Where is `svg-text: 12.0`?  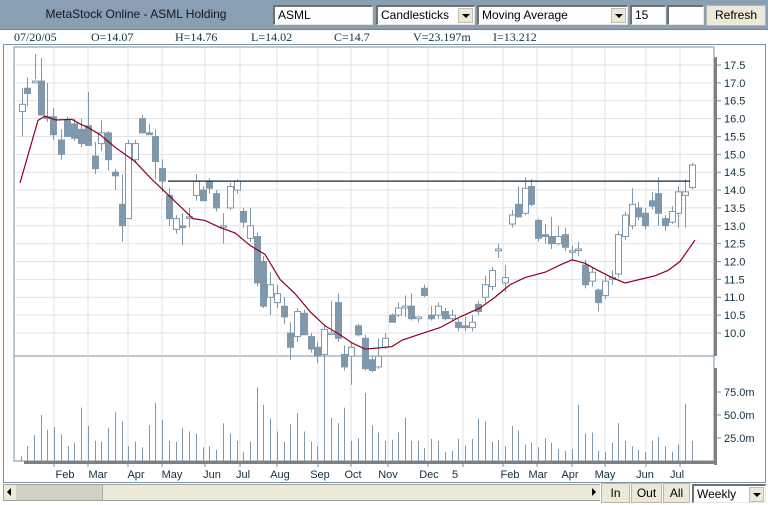 svg-text: 12.0 is located at coordinates (734, 263).